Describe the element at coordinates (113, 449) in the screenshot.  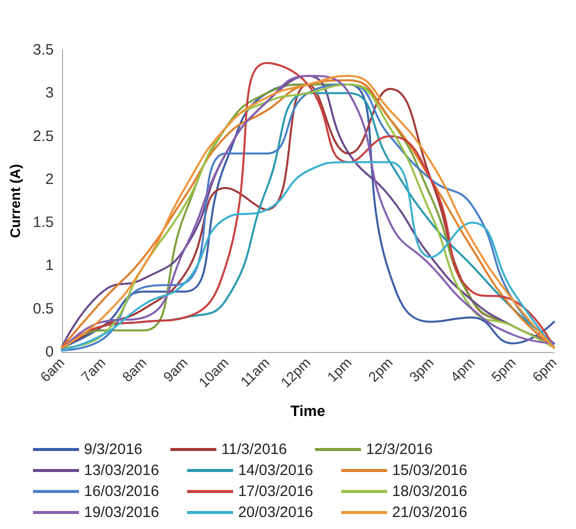
I see `legend-label: 9/3/2016` at that location.